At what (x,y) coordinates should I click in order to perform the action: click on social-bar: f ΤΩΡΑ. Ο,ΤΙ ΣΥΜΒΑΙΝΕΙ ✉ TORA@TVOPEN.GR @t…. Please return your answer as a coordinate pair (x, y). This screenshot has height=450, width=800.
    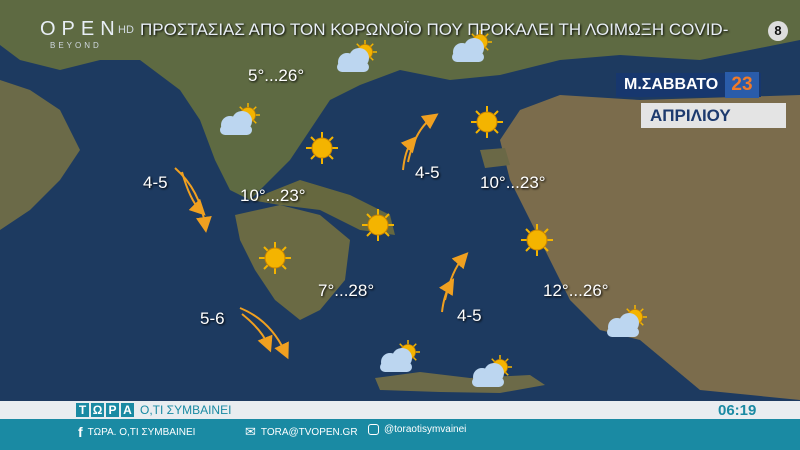
    Looking at the image, I should click on (400, 434).